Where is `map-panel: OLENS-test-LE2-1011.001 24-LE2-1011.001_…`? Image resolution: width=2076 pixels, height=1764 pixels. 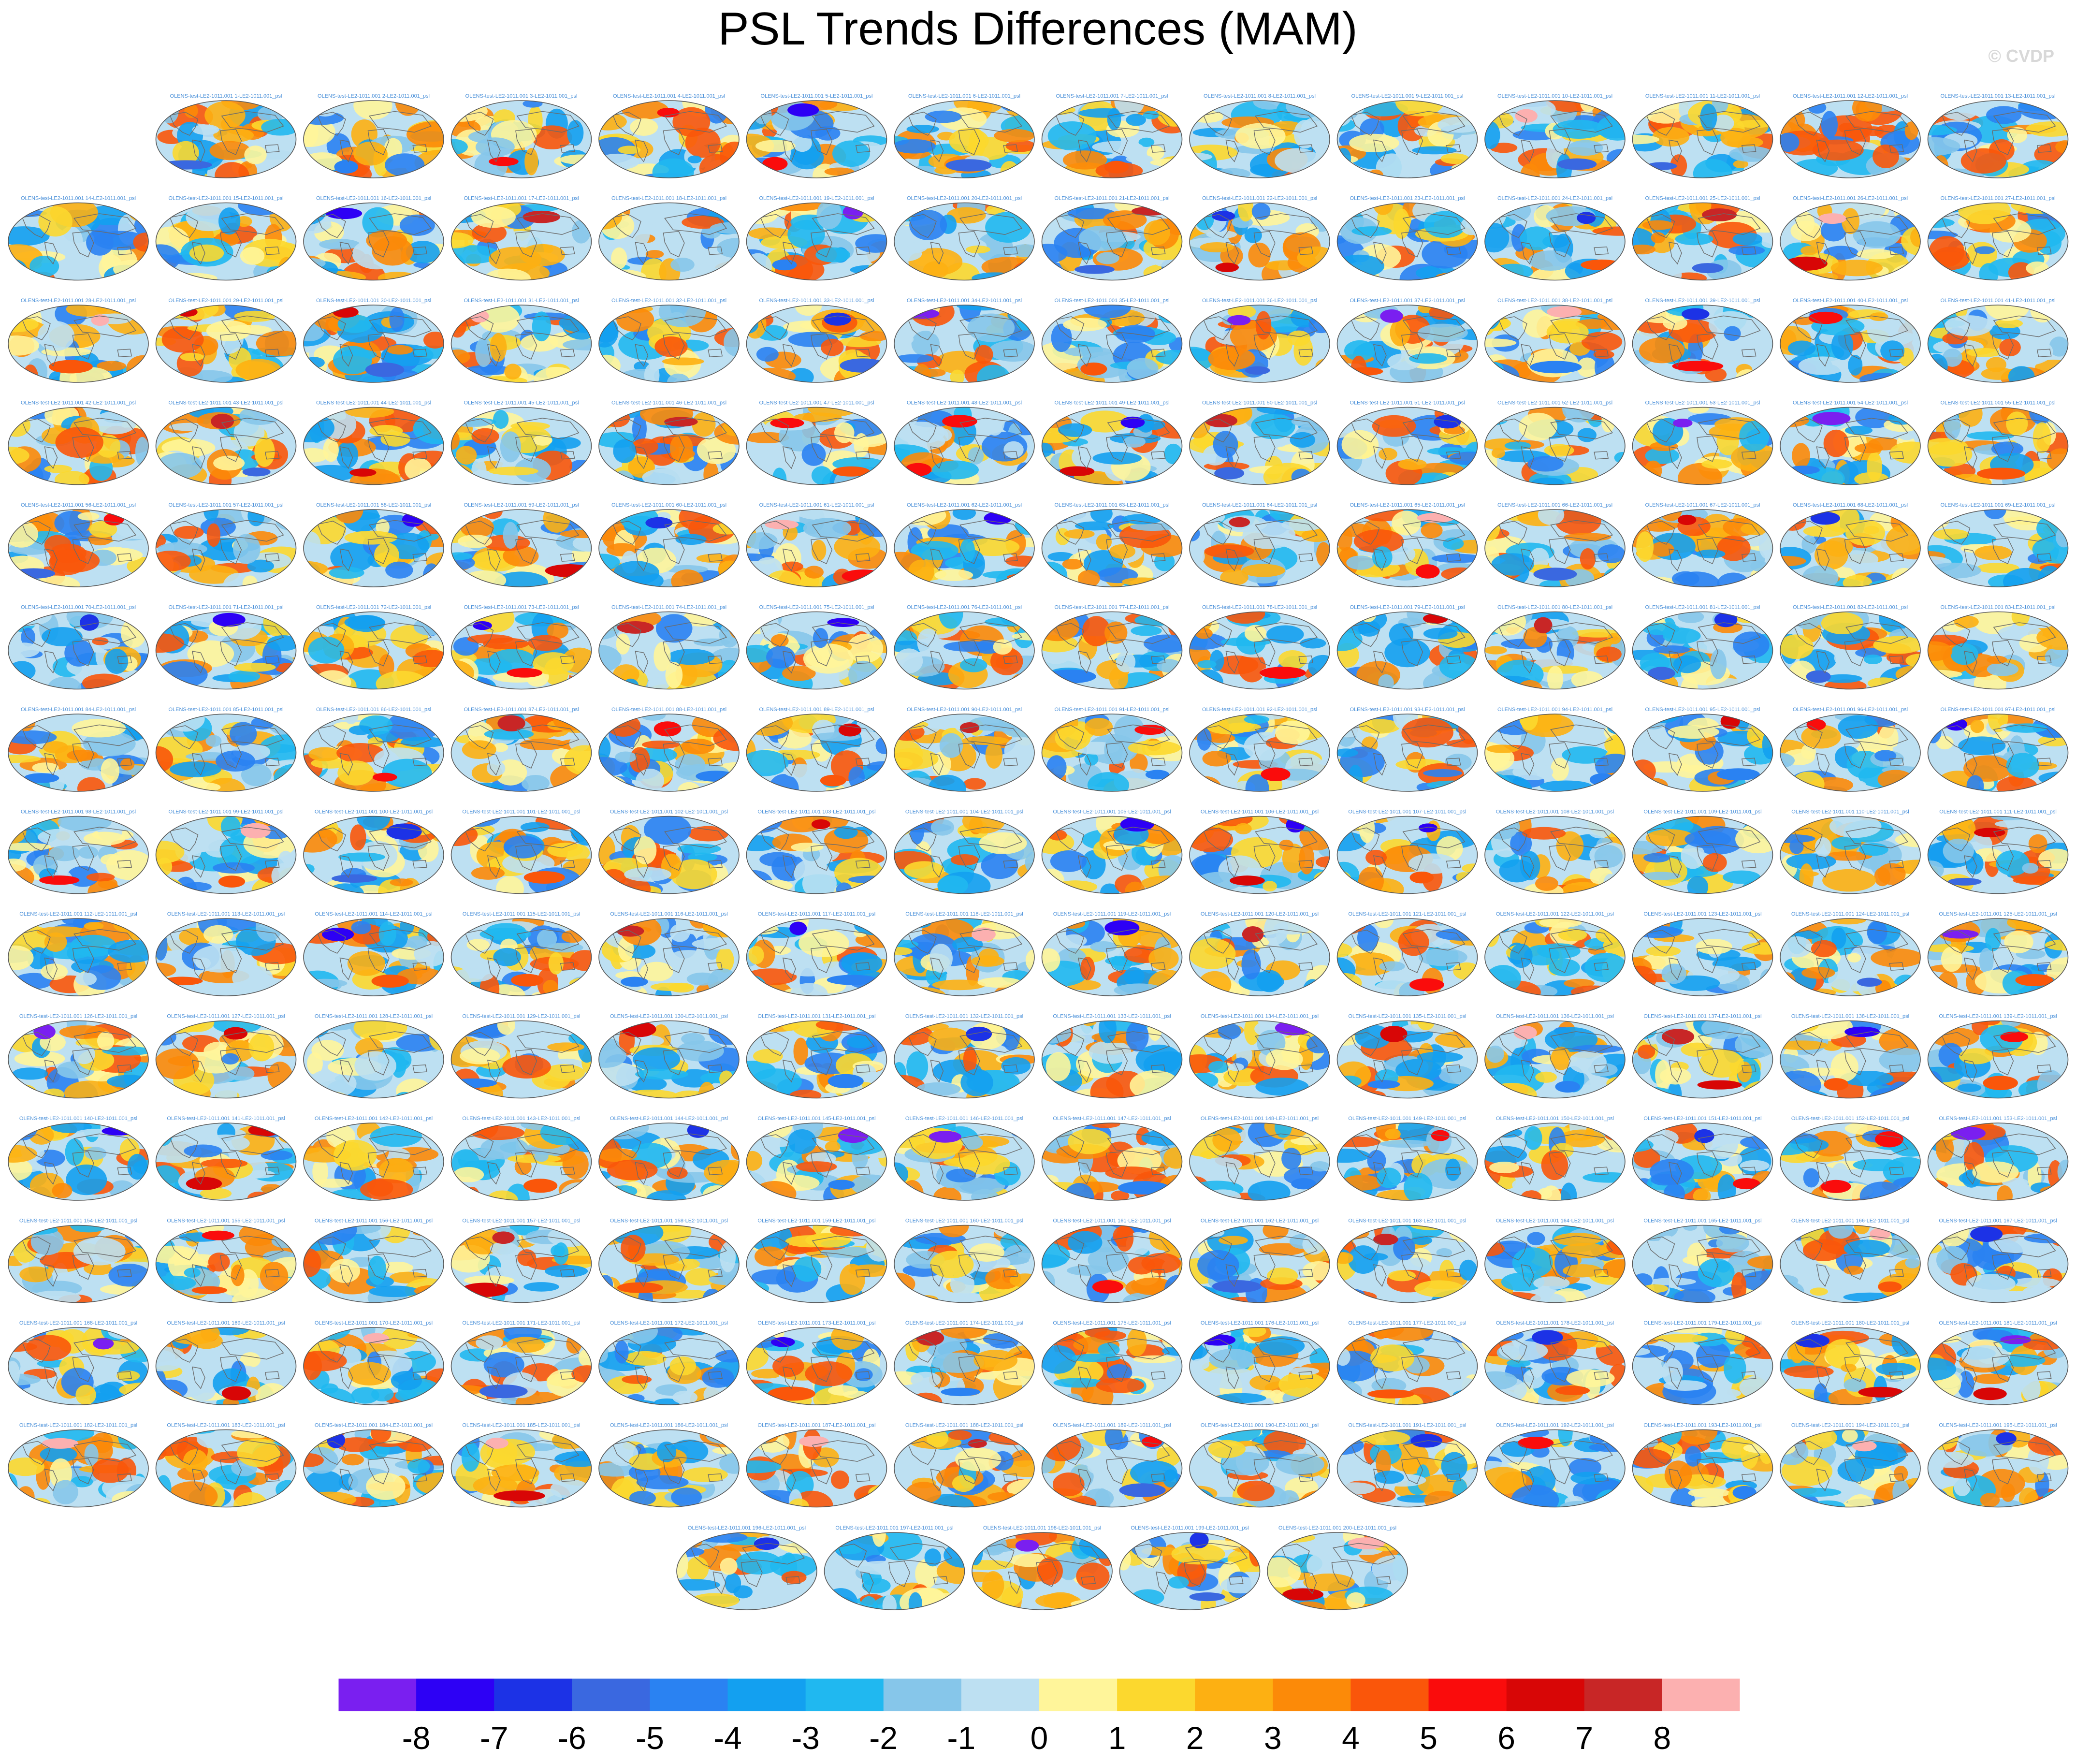 map-panel: OLENS-test-LE2-1011.001 24-LE2-1011.001_… is located at coordinates (1555, 238).